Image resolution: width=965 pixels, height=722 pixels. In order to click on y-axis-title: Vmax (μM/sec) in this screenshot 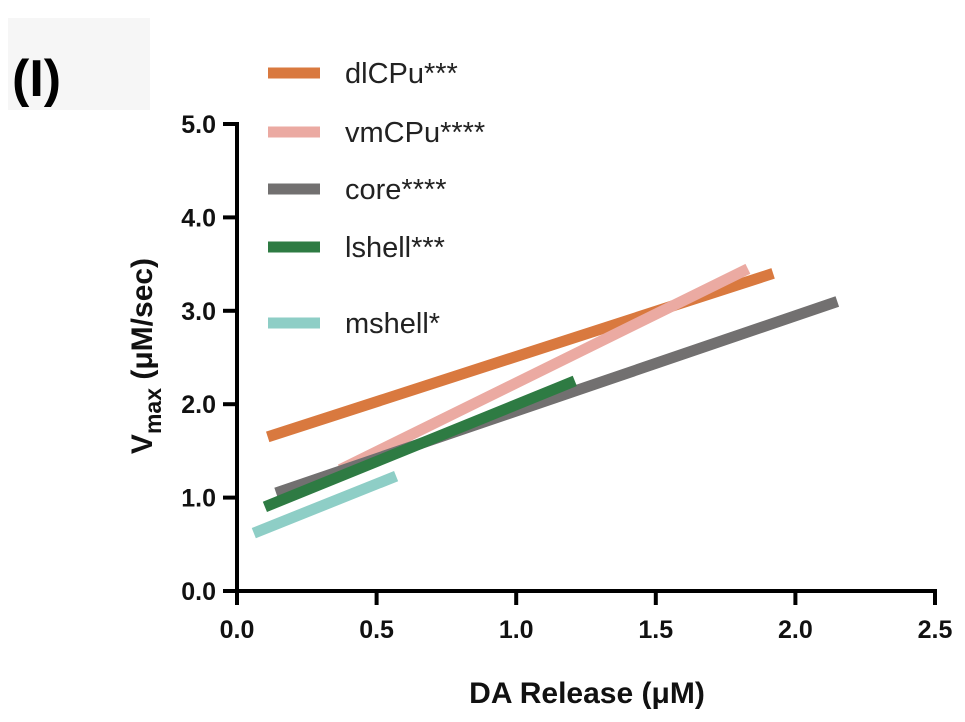, I will do `click(146, 356)`.